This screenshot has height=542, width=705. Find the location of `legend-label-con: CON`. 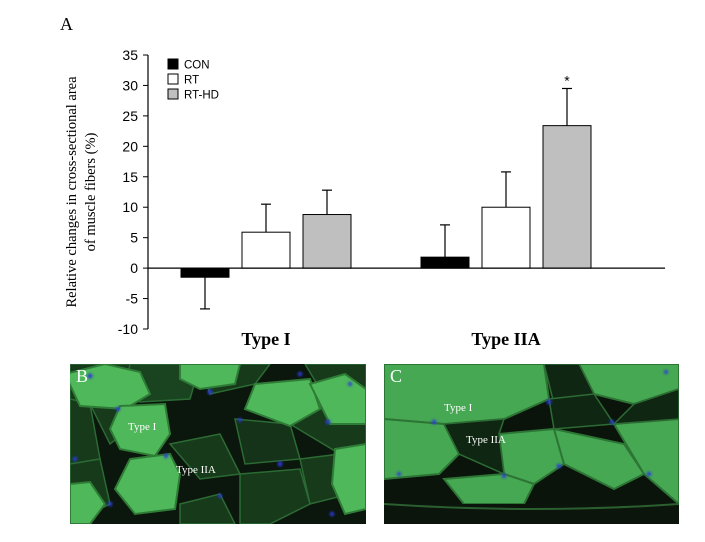

legend-label-con: CON is located at coordinates (197, 66).